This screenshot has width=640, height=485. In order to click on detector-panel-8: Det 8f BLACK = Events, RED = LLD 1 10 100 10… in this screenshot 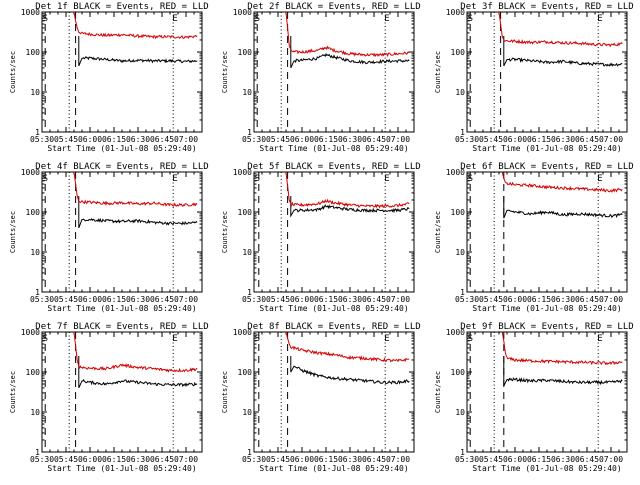, I will do `click(321, 397)`.